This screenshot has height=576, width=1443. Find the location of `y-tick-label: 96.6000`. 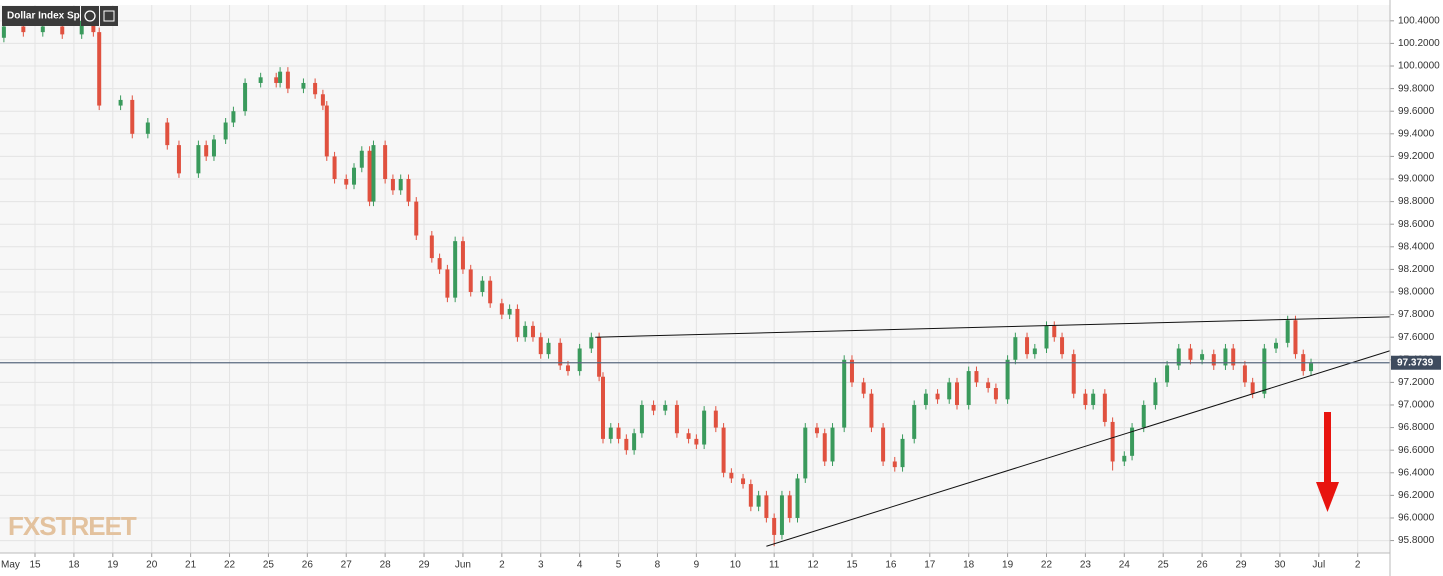

y-tick-label: 96.6000 is located at coordinates (1416, 450).